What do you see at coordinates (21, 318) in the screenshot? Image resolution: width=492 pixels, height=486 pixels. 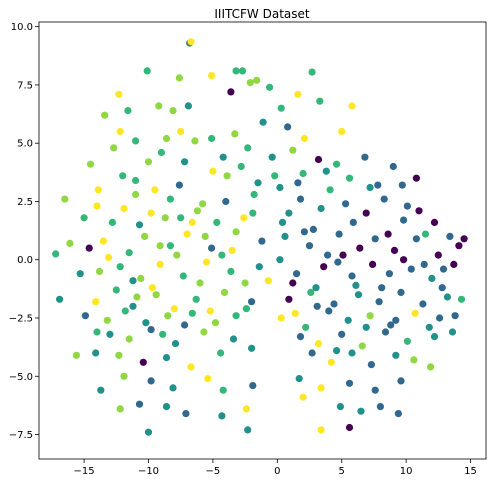 I see `y-tick-label: −2.5` at bounding box center [21, 318].